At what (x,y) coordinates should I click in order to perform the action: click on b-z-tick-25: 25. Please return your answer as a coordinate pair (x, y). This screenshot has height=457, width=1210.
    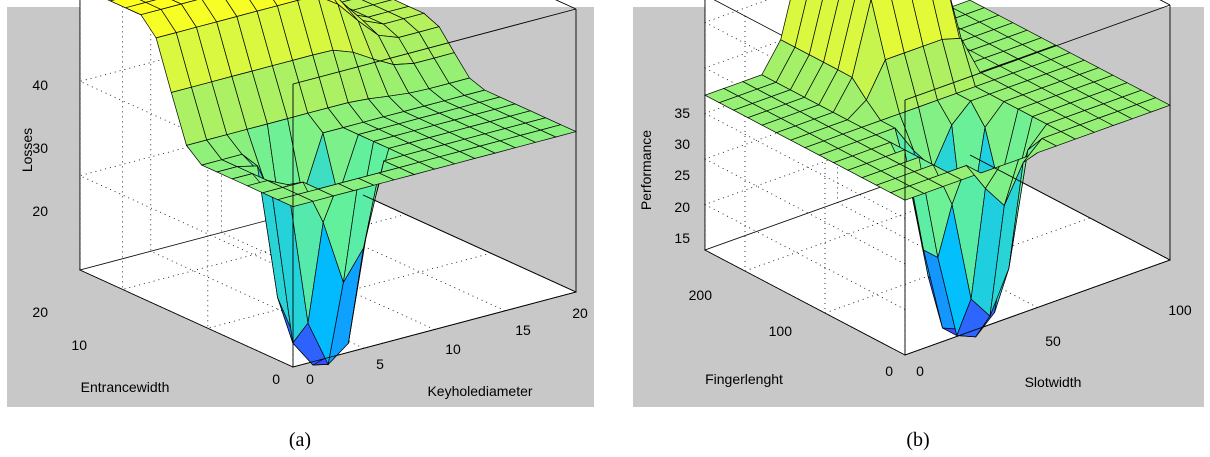
    Looking at the image, I should click on (682, 175).